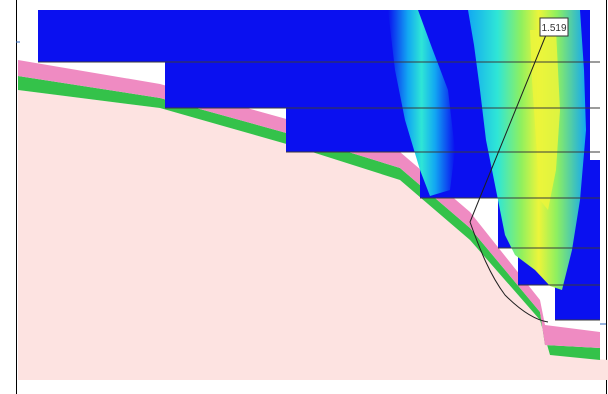 The image size is (608, 394). What do you see at coordinates (606, 197) in the screenshot?
I see `frame-right-border` at bounding box center [606, 197].